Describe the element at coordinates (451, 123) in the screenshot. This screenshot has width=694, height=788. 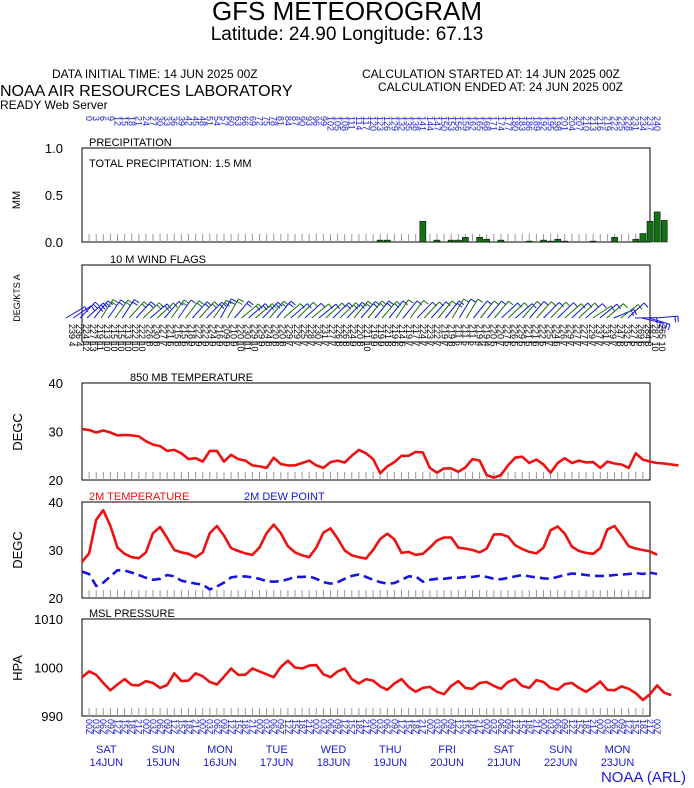
I see `top-hour-label: 153` at that location.